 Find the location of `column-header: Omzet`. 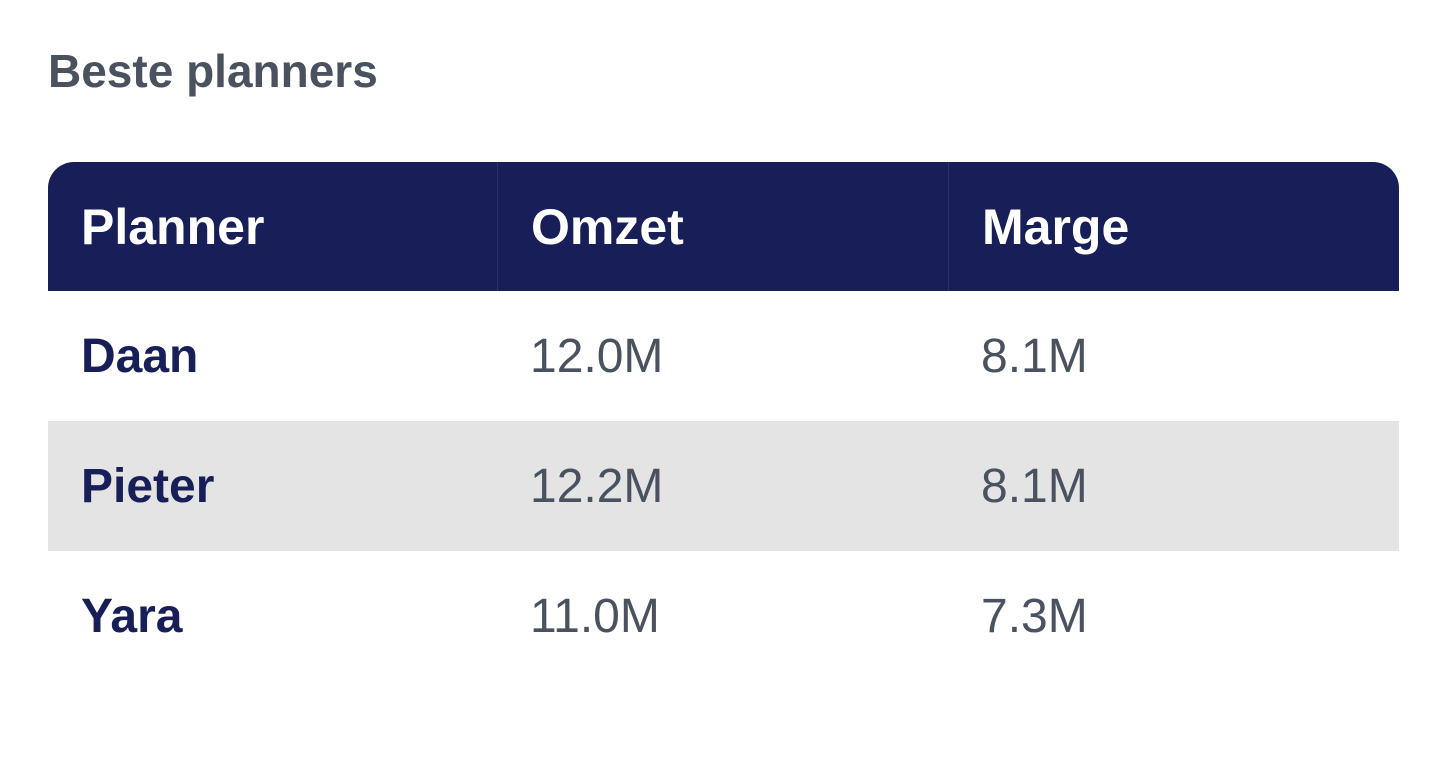

column-header: Omzet is located at coordinates (722, 226).